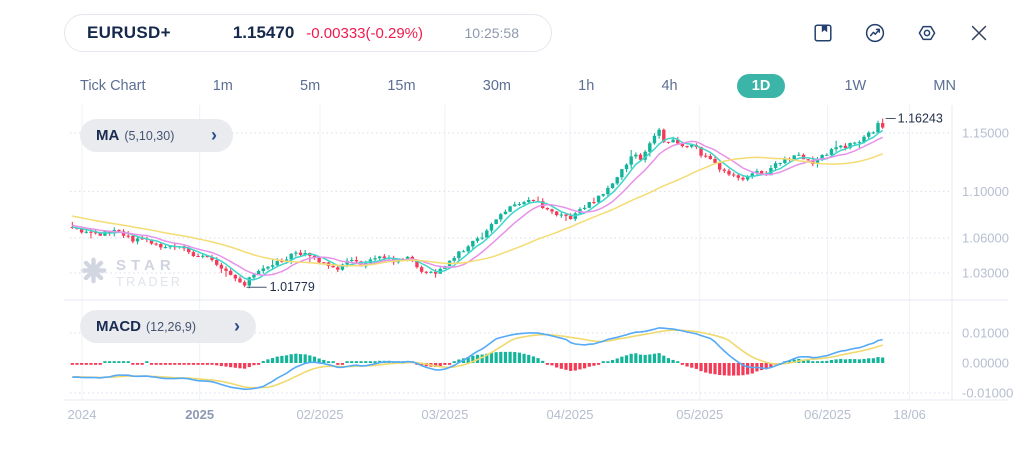 This screenshot has width=1024, height=456. Describe the element at coordinates (156, 135) in the screenshot. I see `ma-indicator-button: MA (5,10,30) ›` at that location.